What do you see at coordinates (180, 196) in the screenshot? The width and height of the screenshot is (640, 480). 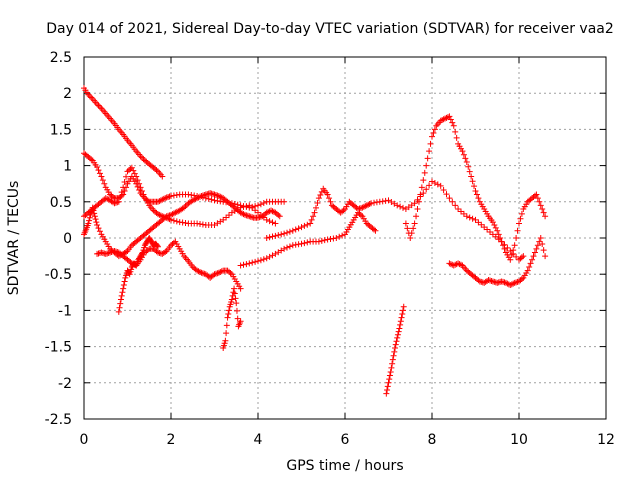 I see `series-track-c` at bounding box center [180, 196].